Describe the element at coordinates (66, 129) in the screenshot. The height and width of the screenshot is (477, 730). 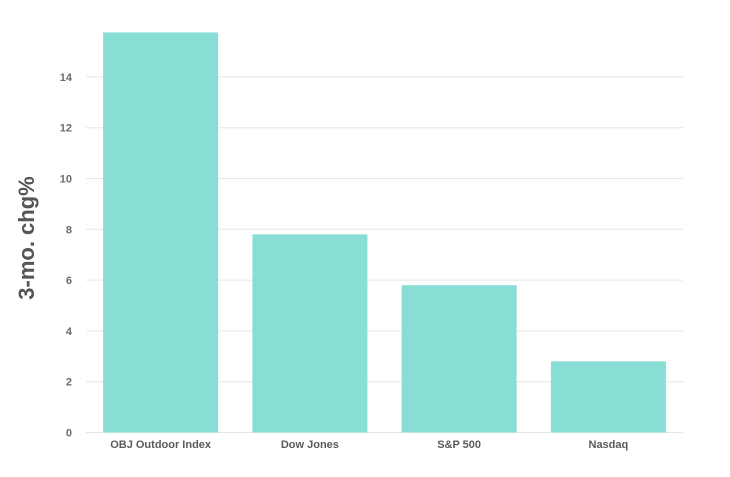
I see `y-tick-label: 12` at that location.